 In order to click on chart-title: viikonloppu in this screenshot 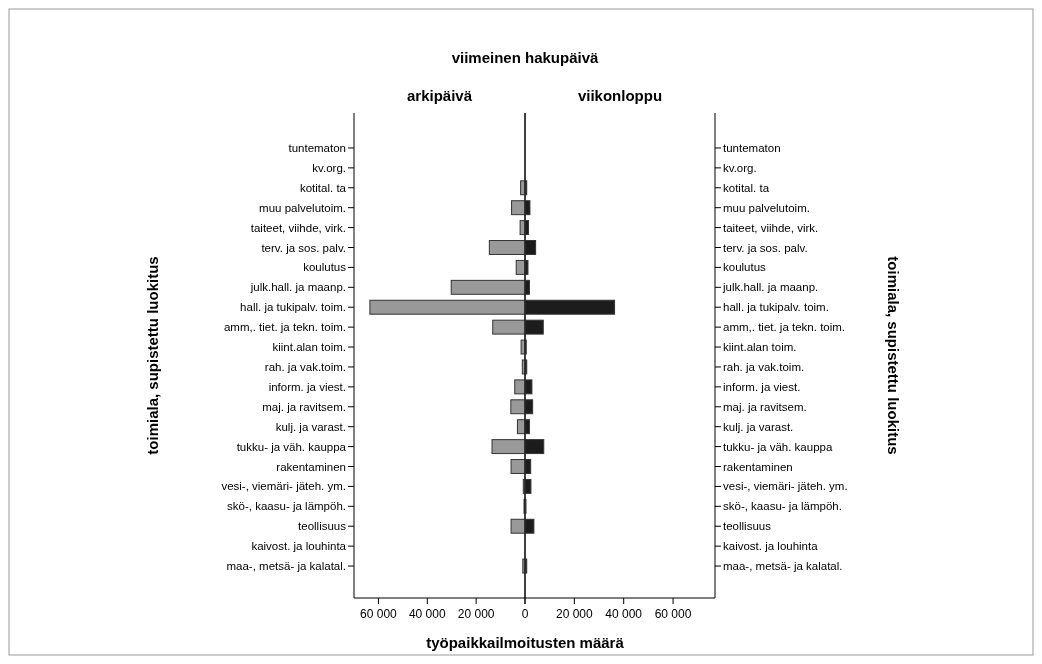, I will do `click(620, 95)`.